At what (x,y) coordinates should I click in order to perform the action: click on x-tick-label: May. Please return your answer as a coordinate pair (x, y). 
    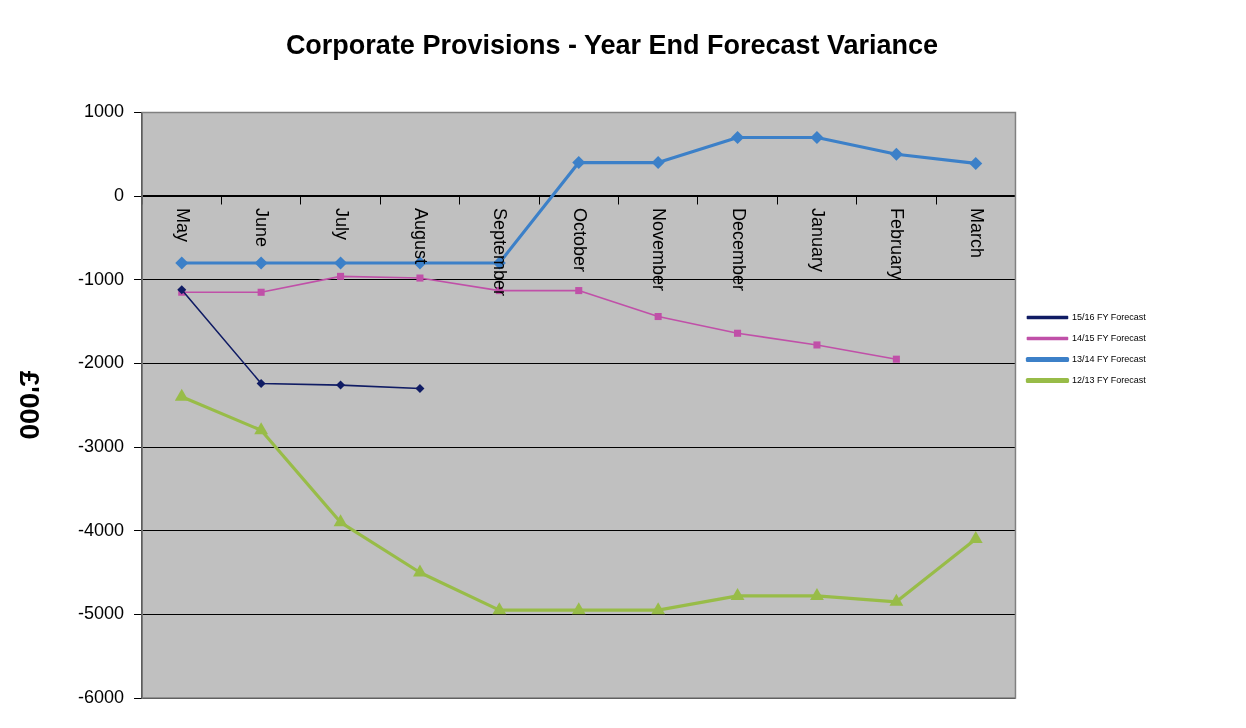
    Looking at the image, I should click on (182, 225).